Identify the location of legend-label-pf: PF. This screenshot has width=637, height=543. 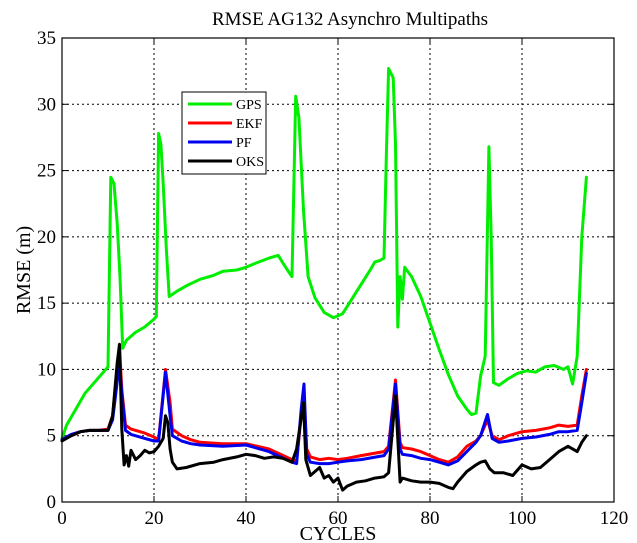
(244, 143).